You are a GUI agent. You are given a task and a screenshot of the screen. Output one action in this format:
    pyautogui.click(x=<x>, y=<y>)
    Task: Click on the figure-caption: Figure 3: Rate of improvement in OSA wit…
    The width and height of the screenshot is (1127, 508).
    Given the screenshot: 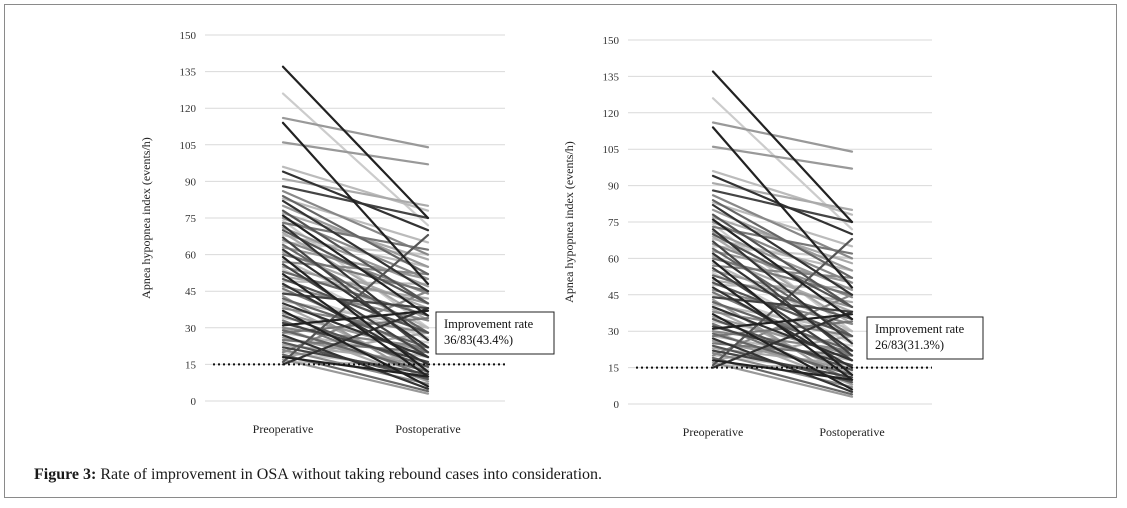 What is the action you would take?
    pyautogui.click(x=318, y=475)
    